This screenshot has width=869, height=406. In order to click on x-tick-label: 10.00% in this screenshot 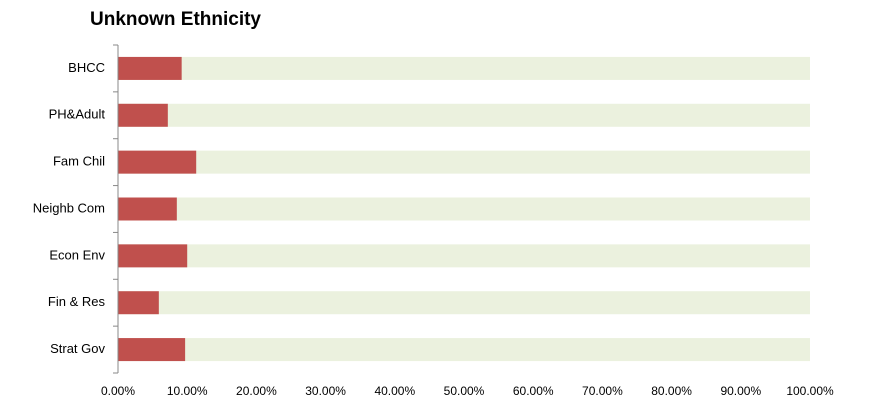, I will do `click(187, 391)`.